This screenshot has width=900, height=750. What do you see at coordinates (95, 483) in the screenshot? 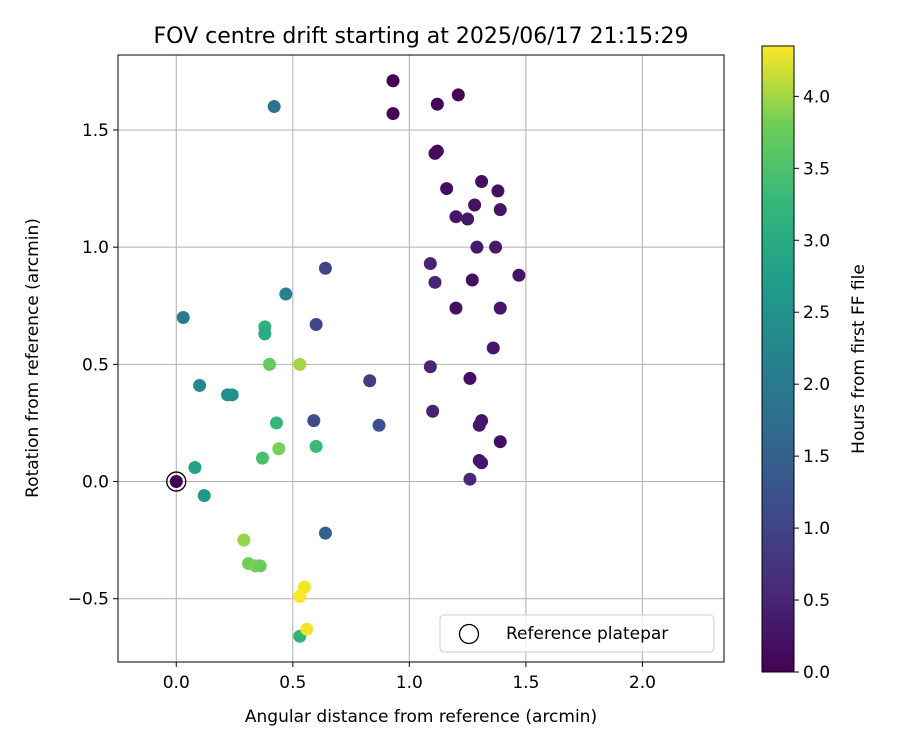
I see `y-tick-label: 0.0` at bounding box center [95, 483].